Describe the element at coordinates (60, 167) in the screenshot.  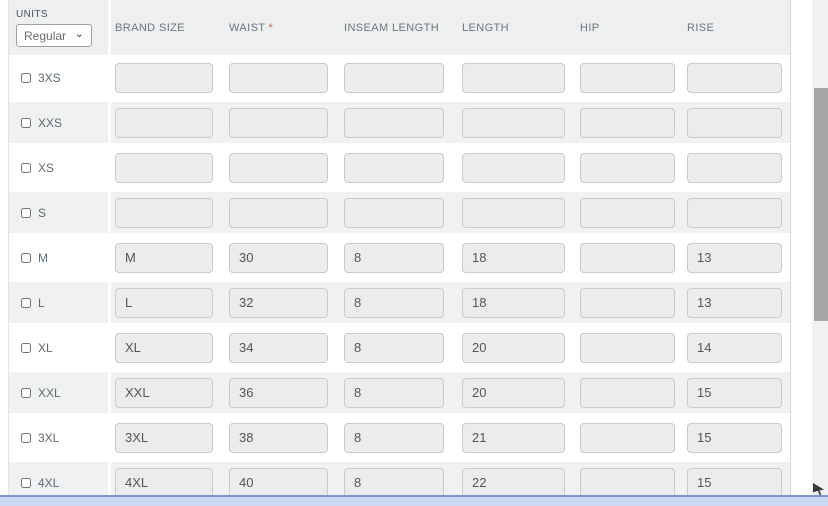
I see `size-row-header: XS` at that location.